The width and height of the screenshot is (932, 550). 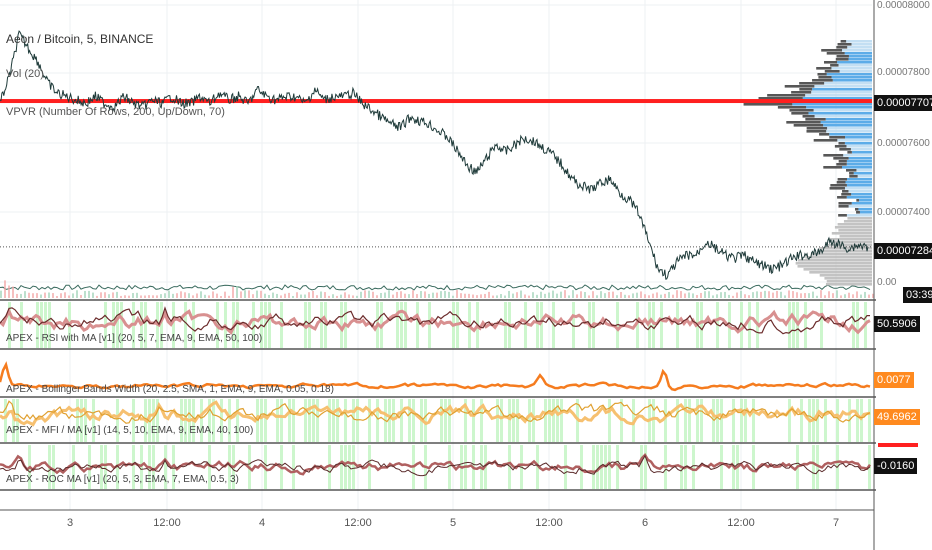 What do you see at coordinates (903, 251) in the screenshot?
I see `current-price-badge: 0.00007284` at bounding box center [903, 251].